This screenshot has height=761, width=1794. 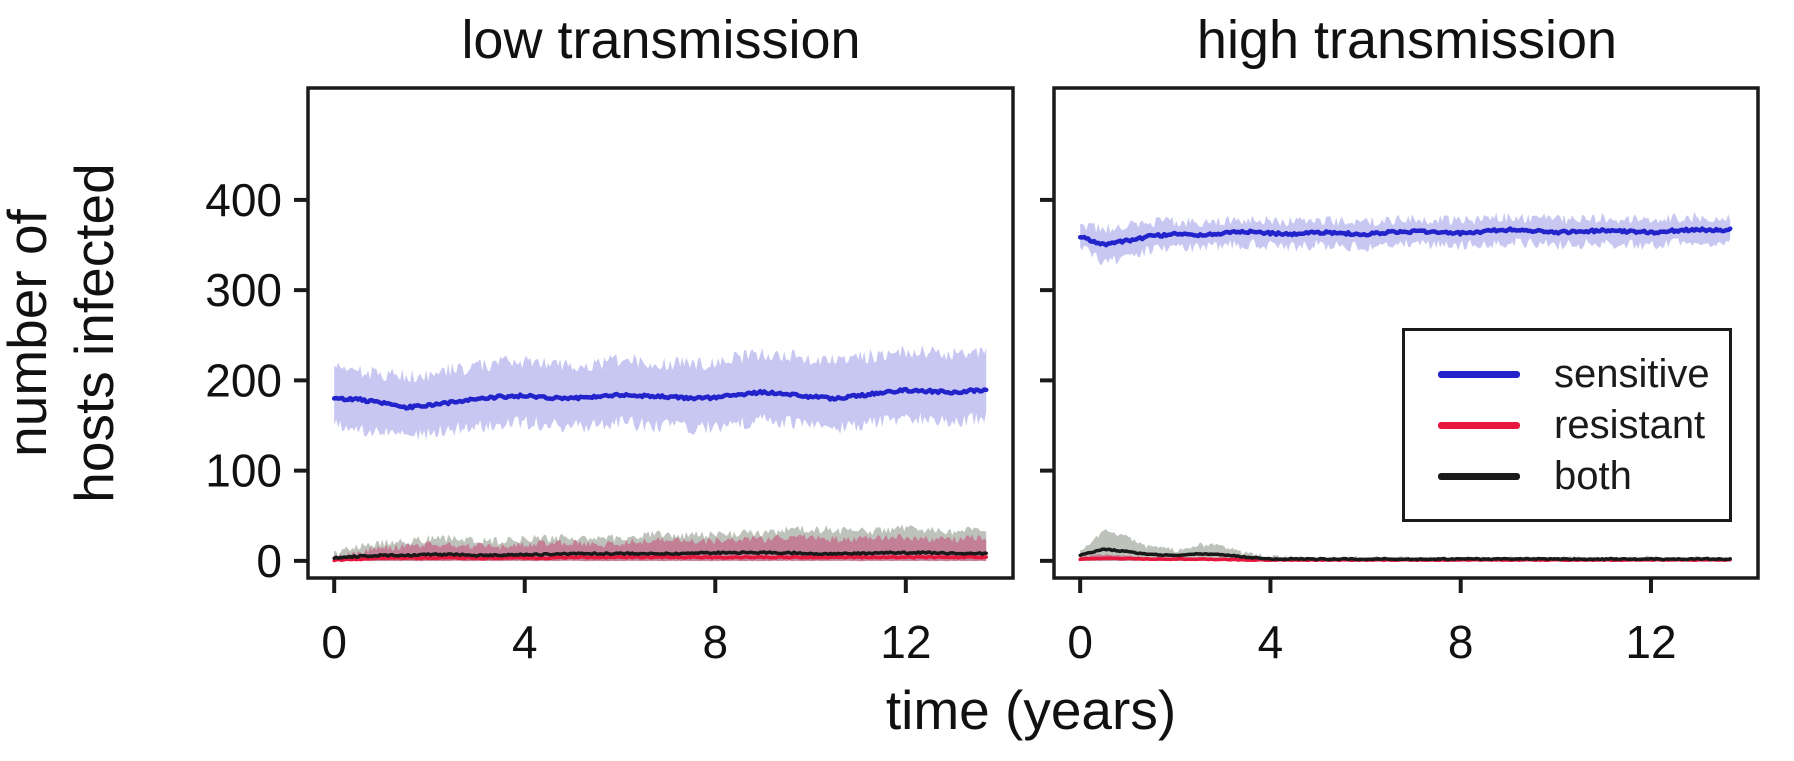 What do you see at coordinates (269, 561) in the screenshot?
I see `y-tick-label: 0` at bounding box center [269, 561].